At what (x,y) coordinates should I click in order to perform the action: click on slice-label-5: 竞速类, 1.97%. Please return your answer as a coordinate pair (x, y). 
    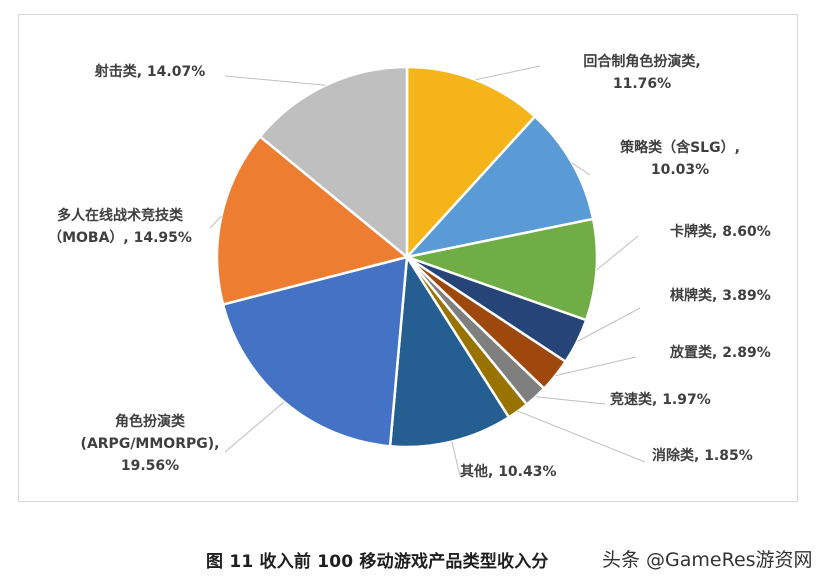
    Looking at the image, I should click on (660, 399).